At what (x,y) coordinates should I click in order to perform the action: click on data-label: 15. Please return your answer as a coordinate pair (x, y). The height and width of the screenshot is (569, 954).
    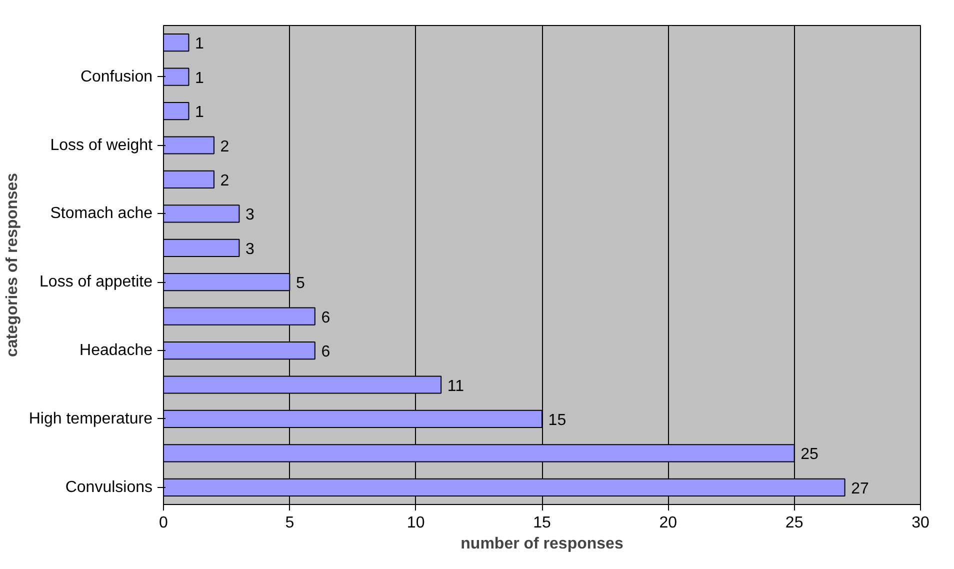
    Looking at the image, I should click on (557, 420).